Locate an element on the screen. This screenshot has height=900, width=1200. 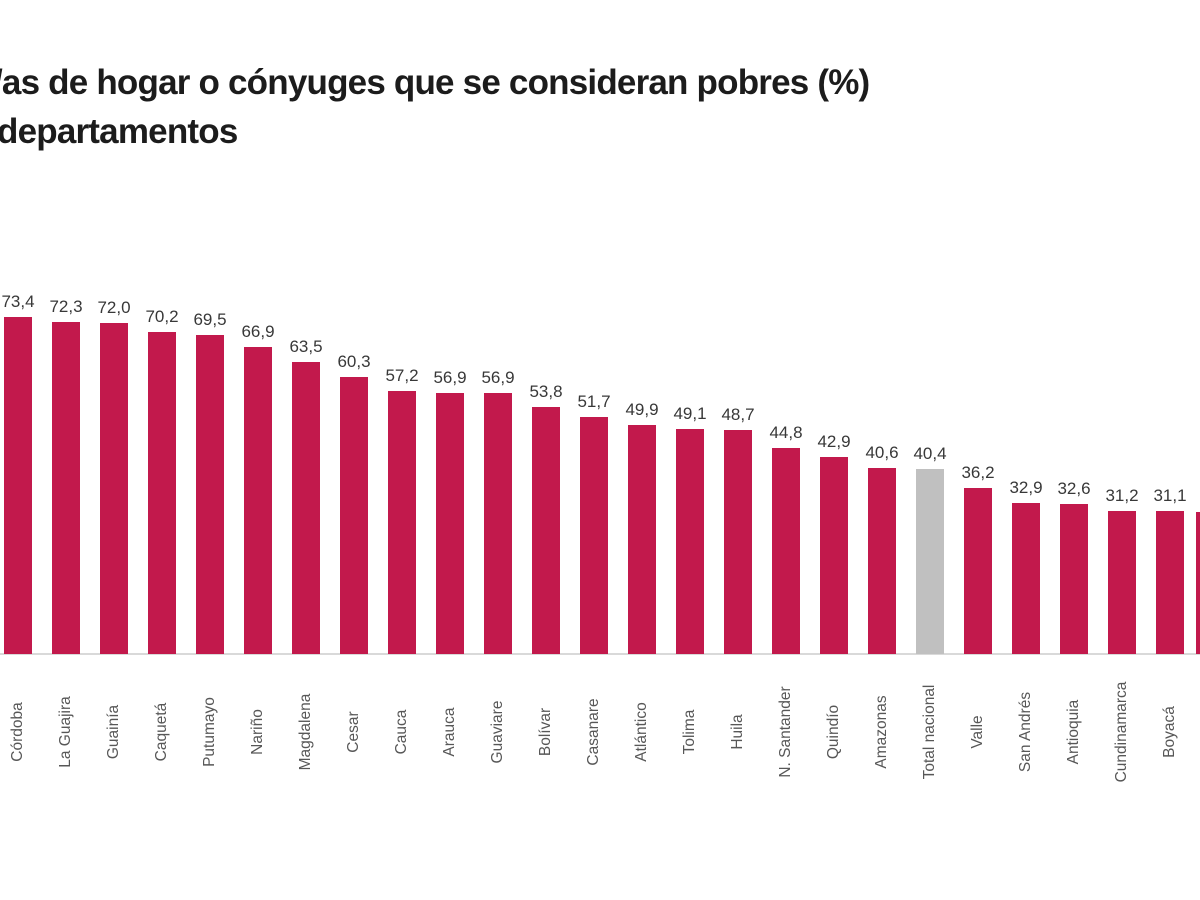
category-label: Casanare is located at coordinates (593, 732).